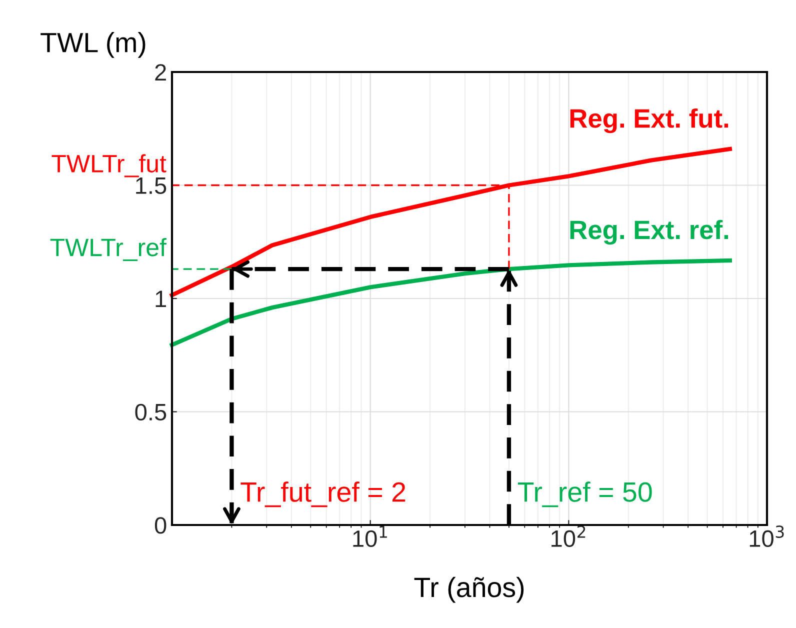  What do you see at coordinates (151, 186) in the screenshot?
I see `y-tick-label: 1.5` at bounding box center [151, 186].